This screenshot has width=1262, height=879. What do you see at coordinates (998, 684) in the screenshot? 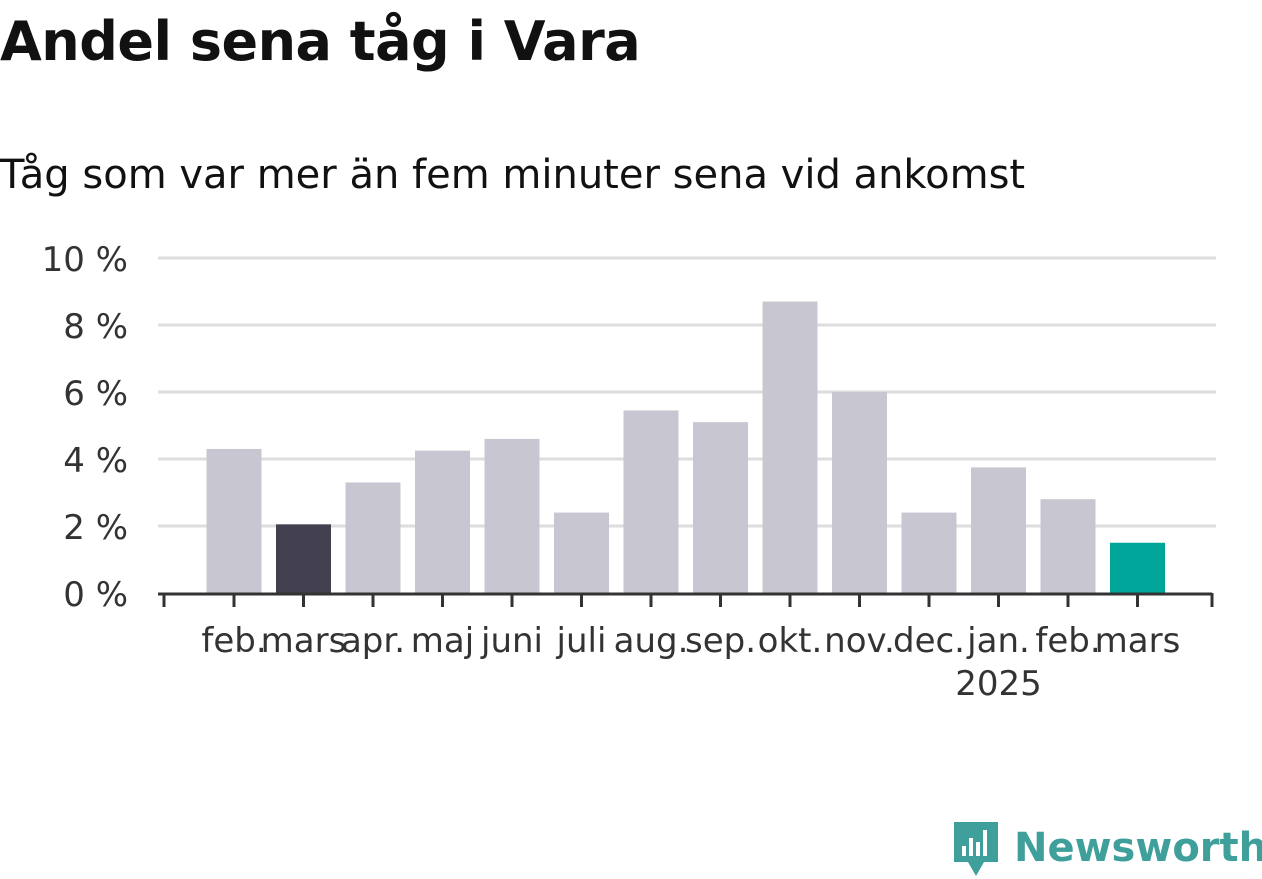
I see `x-year-label: 2025` at bounding box center [998, 684].